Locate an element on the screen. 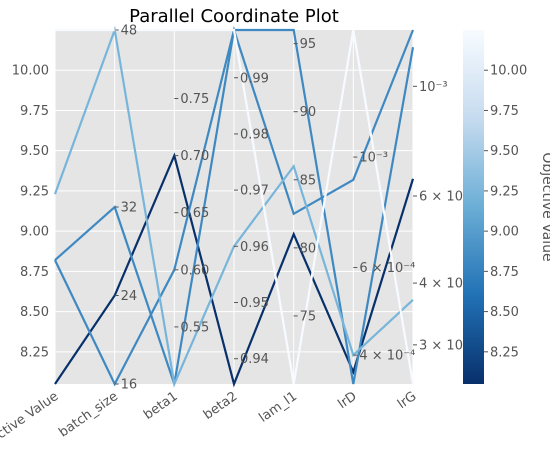  tick-label-lrD: 6 × 10⁻⁴ is located at coordinates (387, 268).